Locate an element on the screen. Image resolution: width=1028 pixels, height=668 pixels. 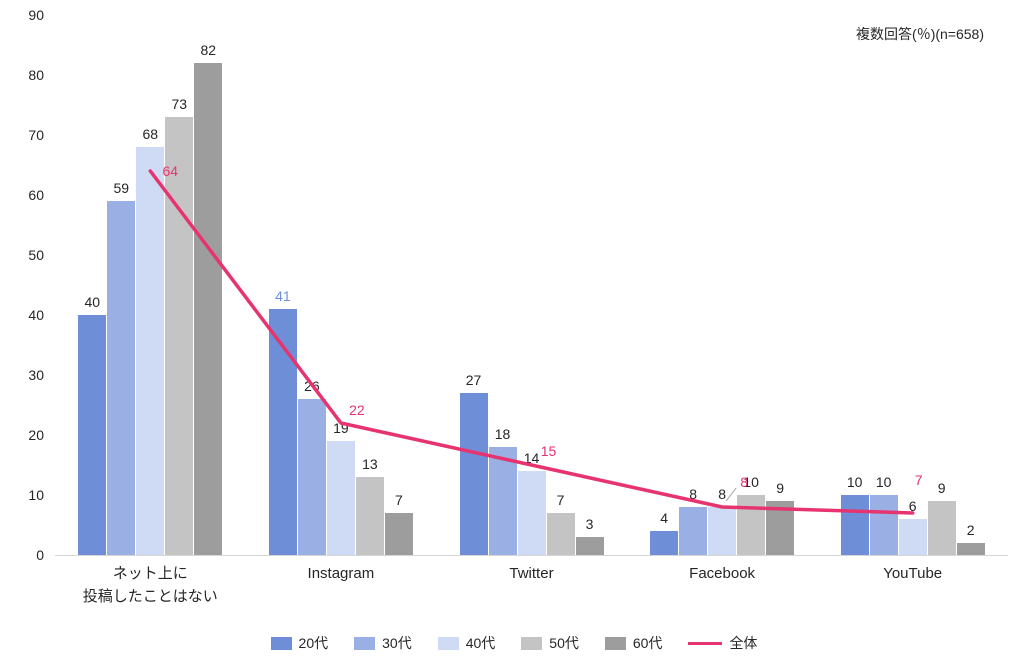
x-axis-line is located at coordinates (531, 555).